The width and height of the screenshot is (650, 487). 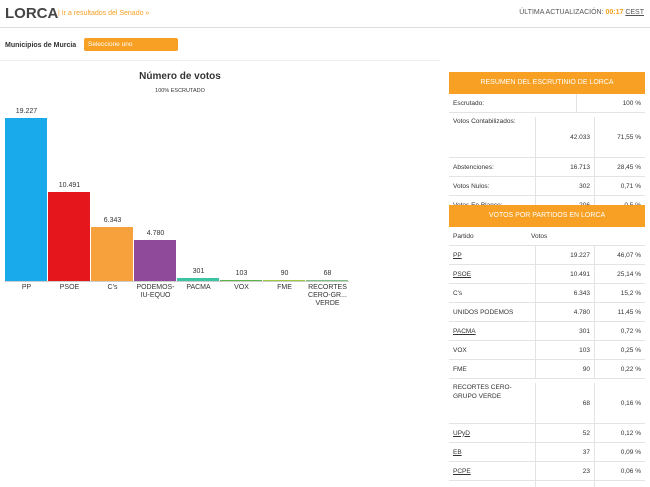 What do you see at coordinates (41, 45) in the screenshot?
I see `filter-label: Municipios de Murcia` at bounding box center [41, 45].